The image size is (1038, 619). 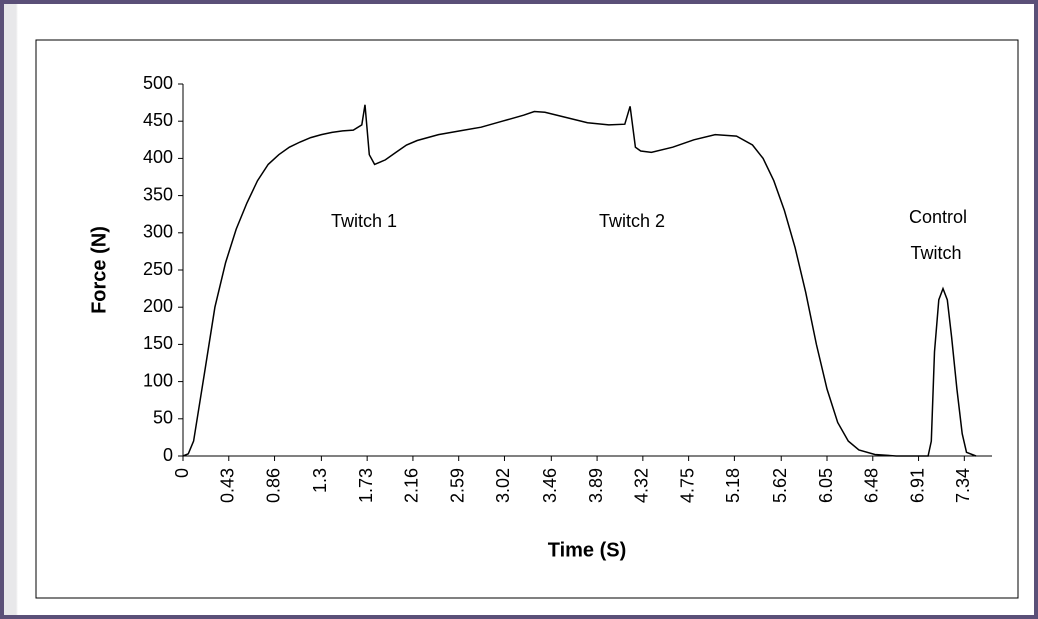 I want to click on x-tick-label: 2.59, so click(x=457, y=485).